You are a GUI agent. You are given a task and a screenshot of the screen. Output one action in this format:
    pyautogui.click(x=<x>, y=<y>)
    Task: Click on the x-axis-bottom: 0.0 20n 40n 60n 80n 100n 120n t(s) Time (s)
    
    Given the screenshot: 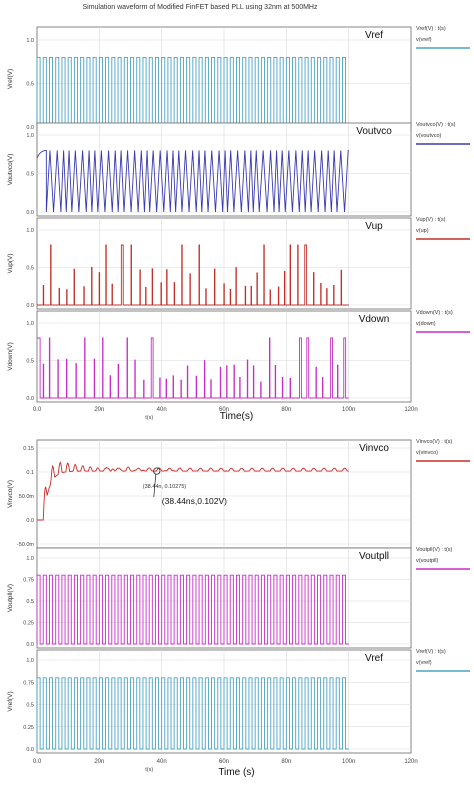 What is the action you would take?
    pyautogui.click(x=225, y=768)
    